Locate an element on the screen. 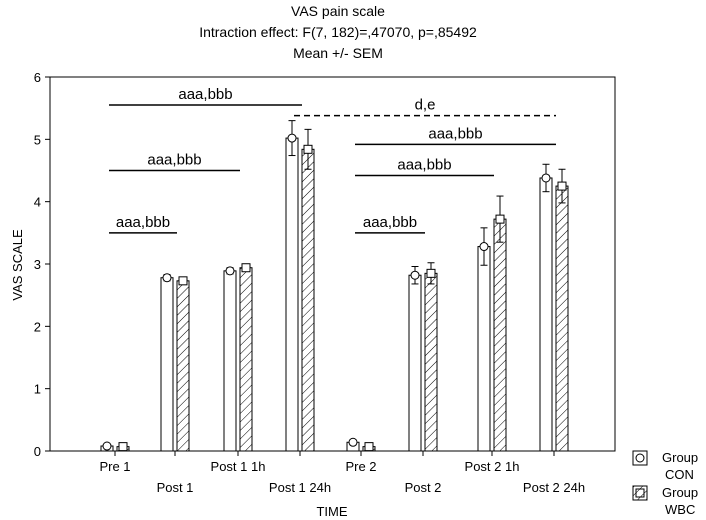  y-tick-label: 0 is located at coordinates (37, 451).